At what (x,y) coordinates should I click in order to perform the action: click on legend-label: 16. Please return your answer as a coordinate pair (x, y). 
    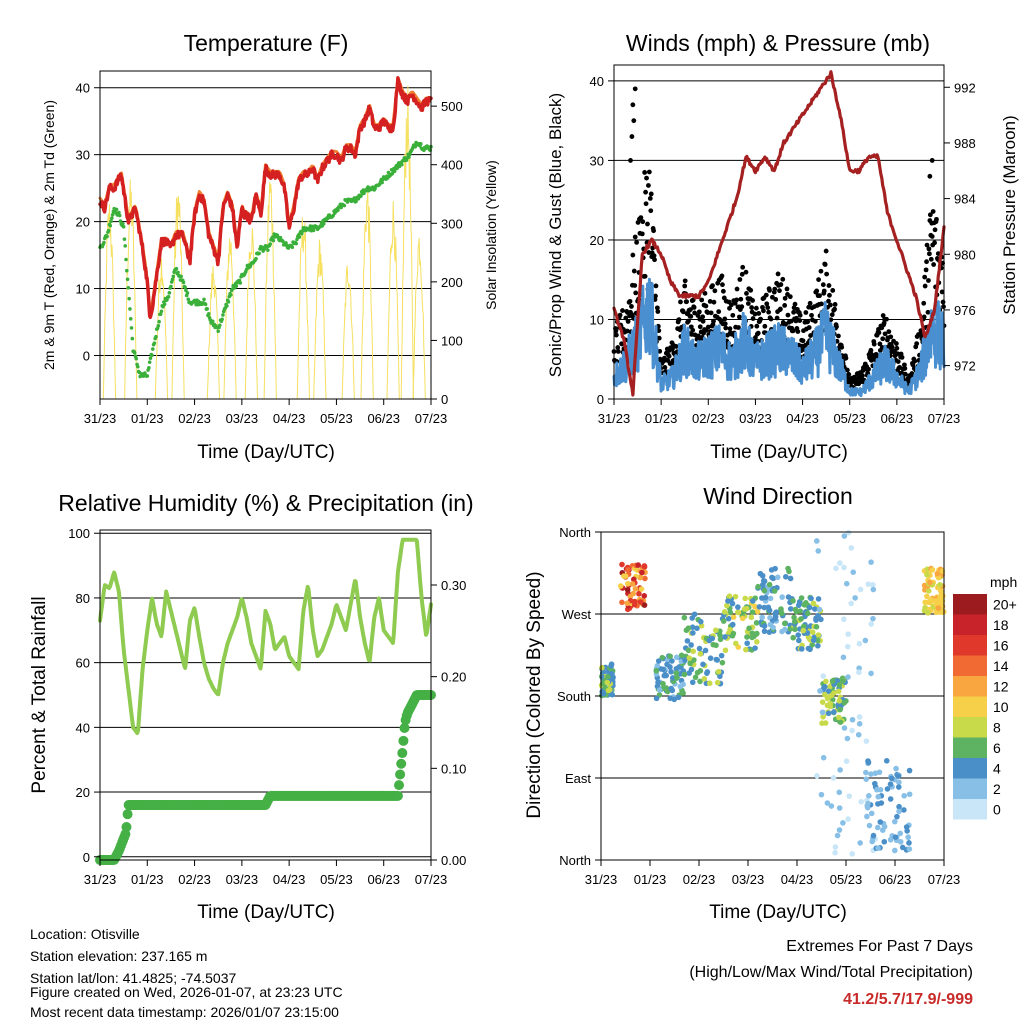
    Looking at the image, I should click on (1001, 646).